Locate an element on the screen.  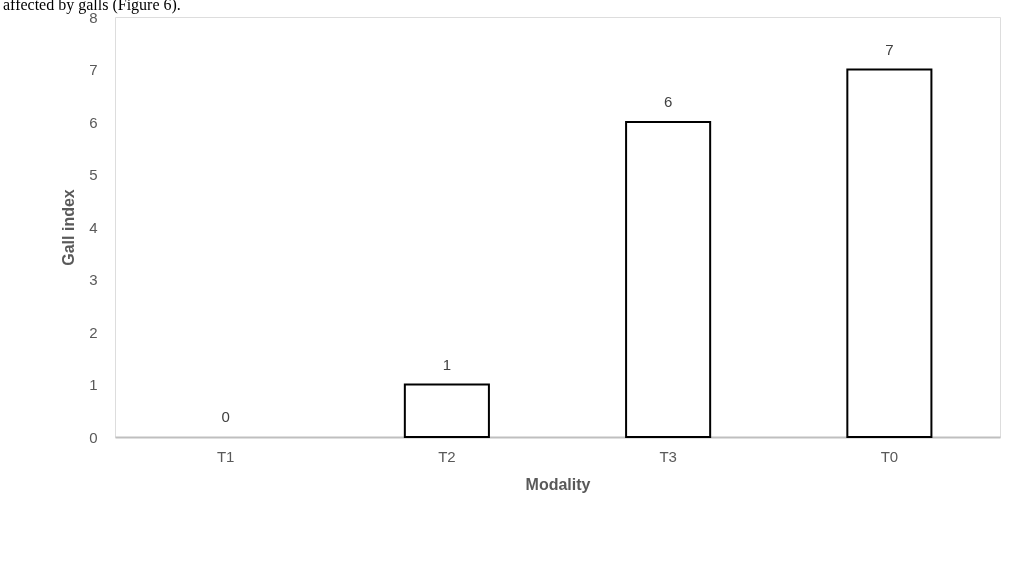
y-tick-label: 7 is located at coordinates (93, 69).